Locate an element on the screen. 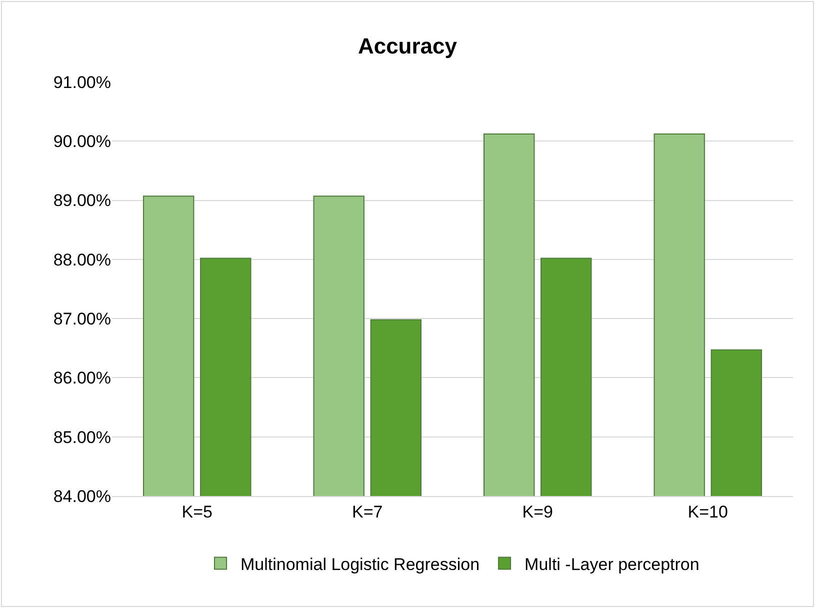 This screenshot has height=608, width=815. y-tick-label: 85.00% is located at coordinates (82, 437).